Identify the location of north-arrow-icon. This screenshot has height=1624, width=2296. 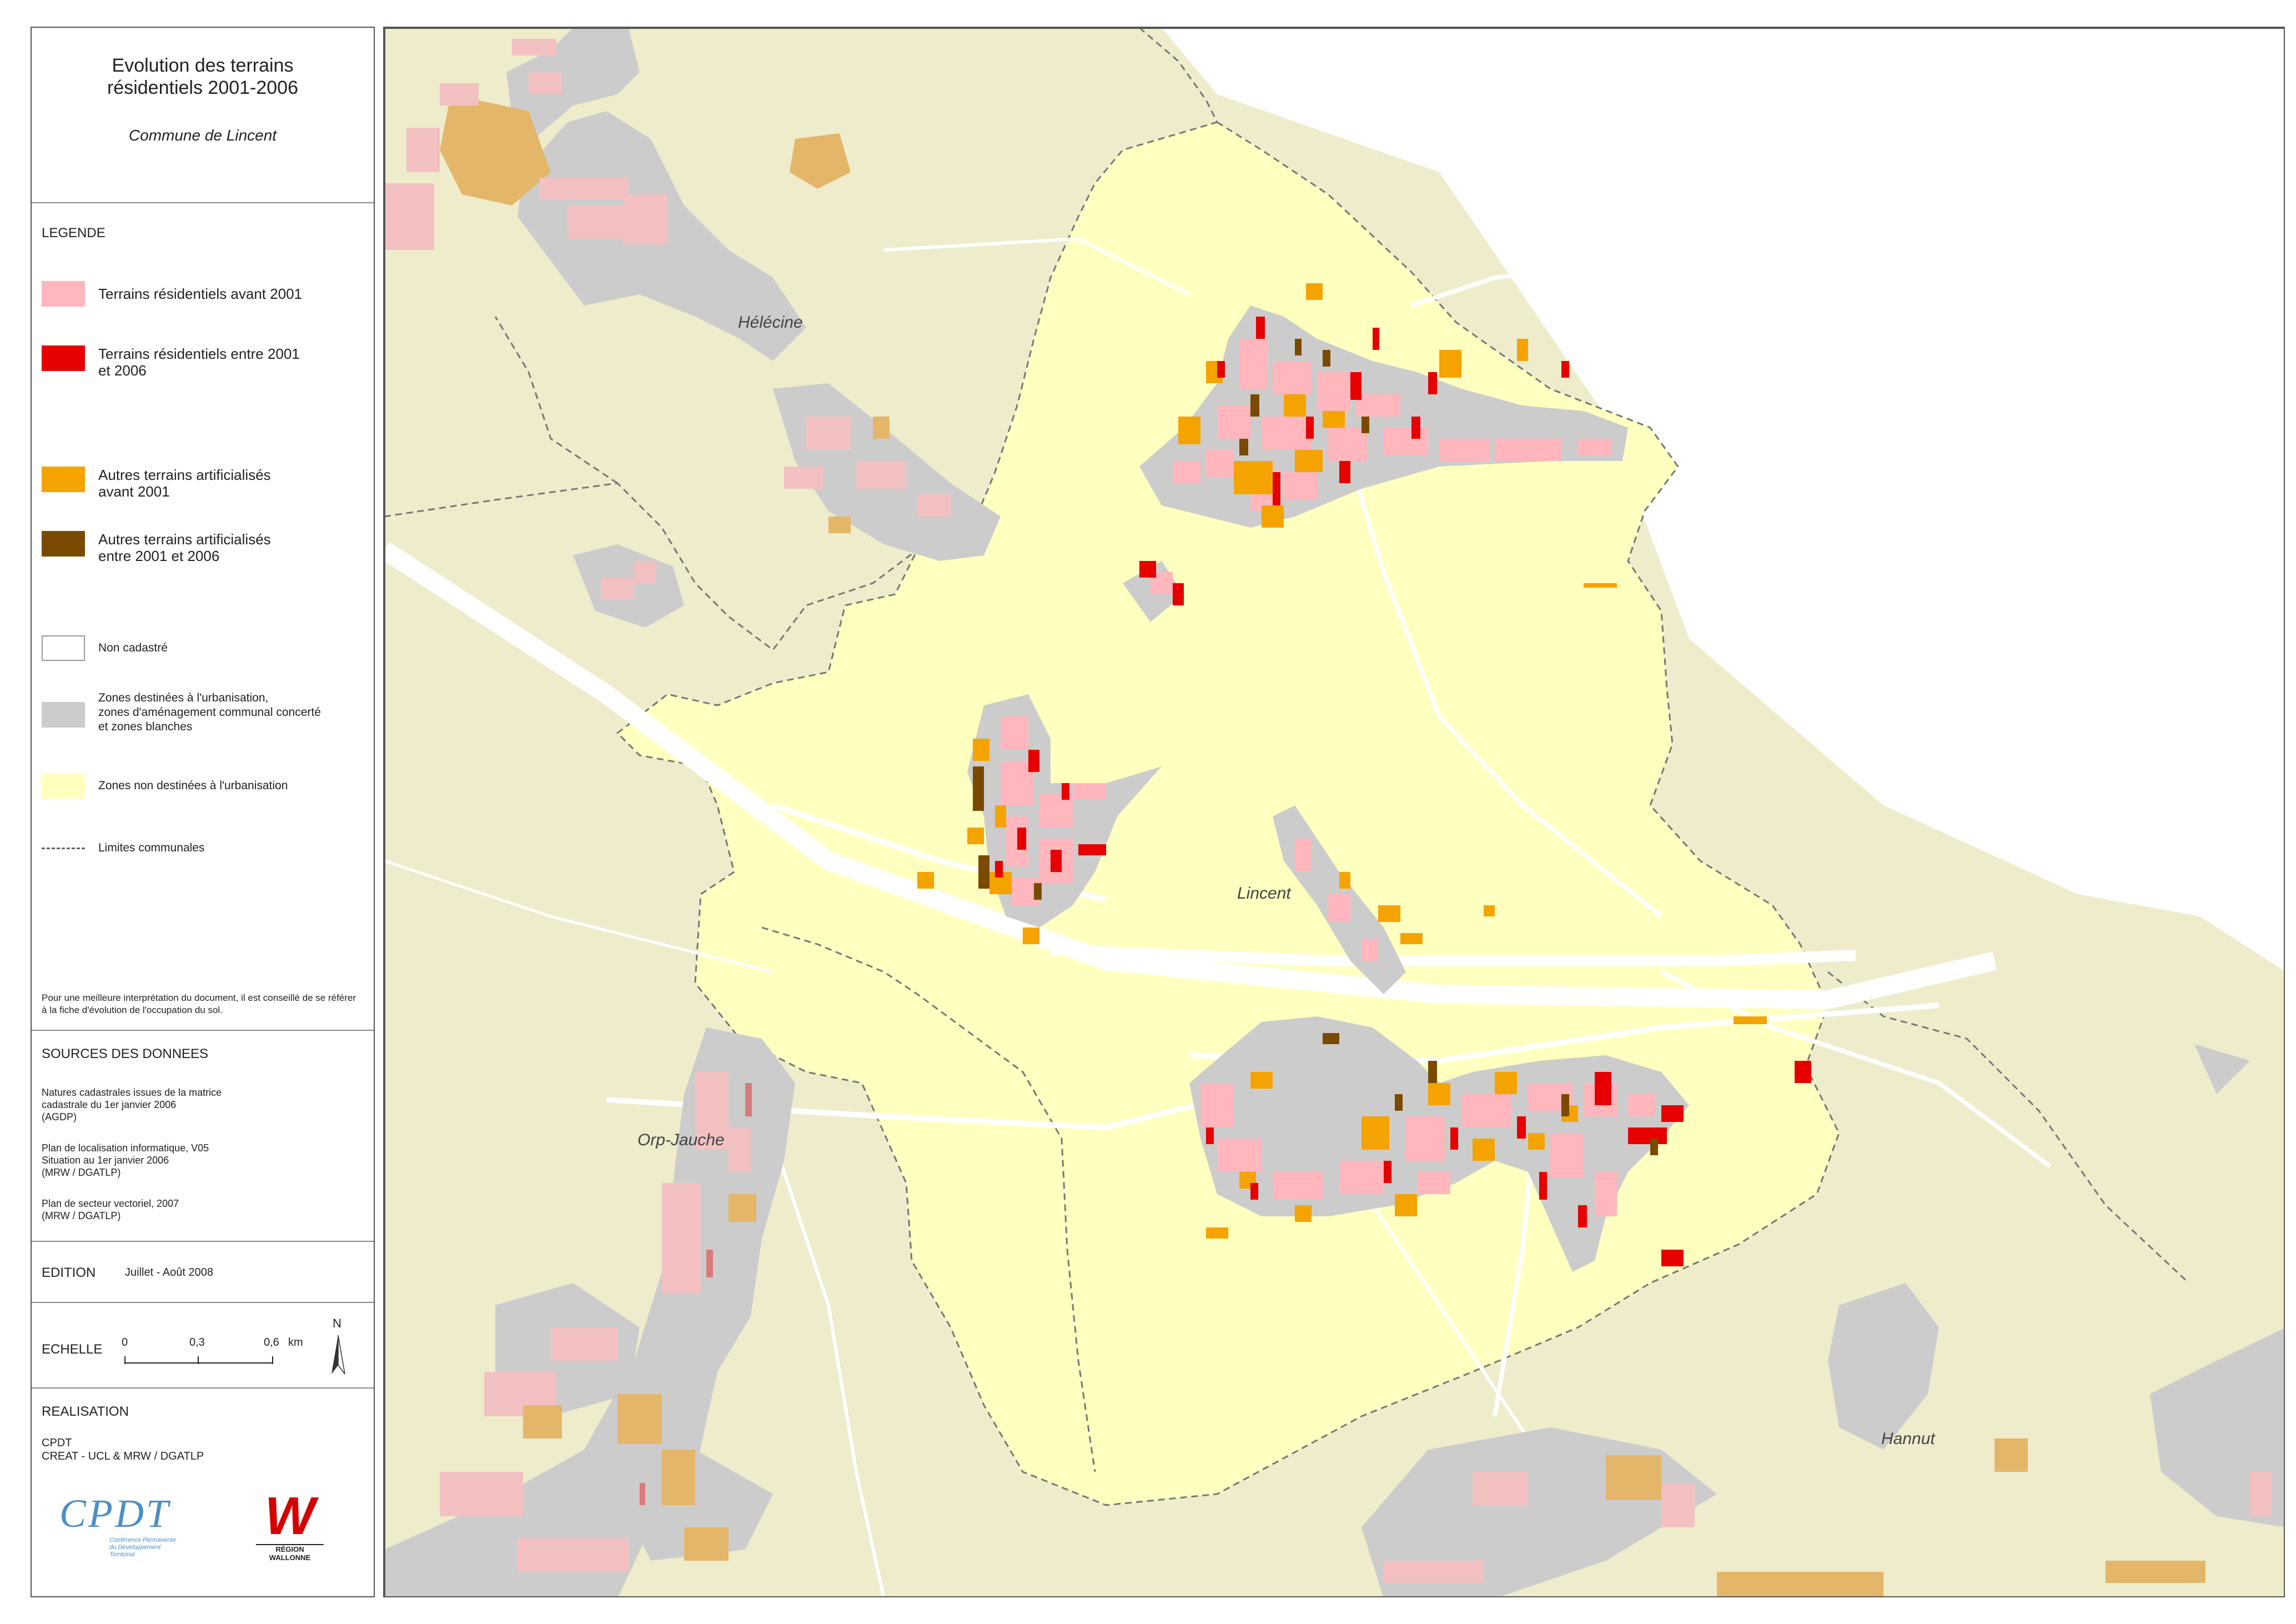
(338, 1355).